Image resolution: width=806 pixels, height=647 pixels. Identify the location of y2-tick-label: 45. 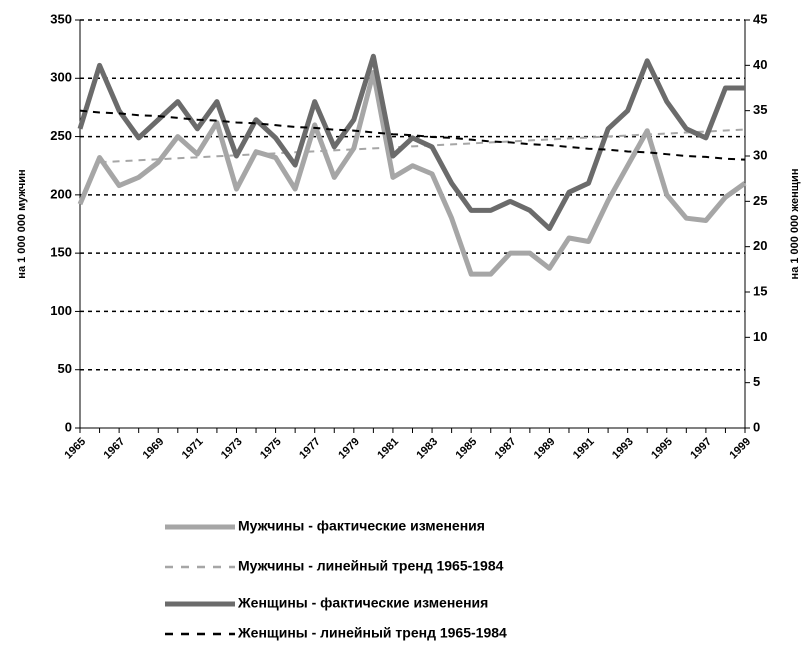
(760, 18).